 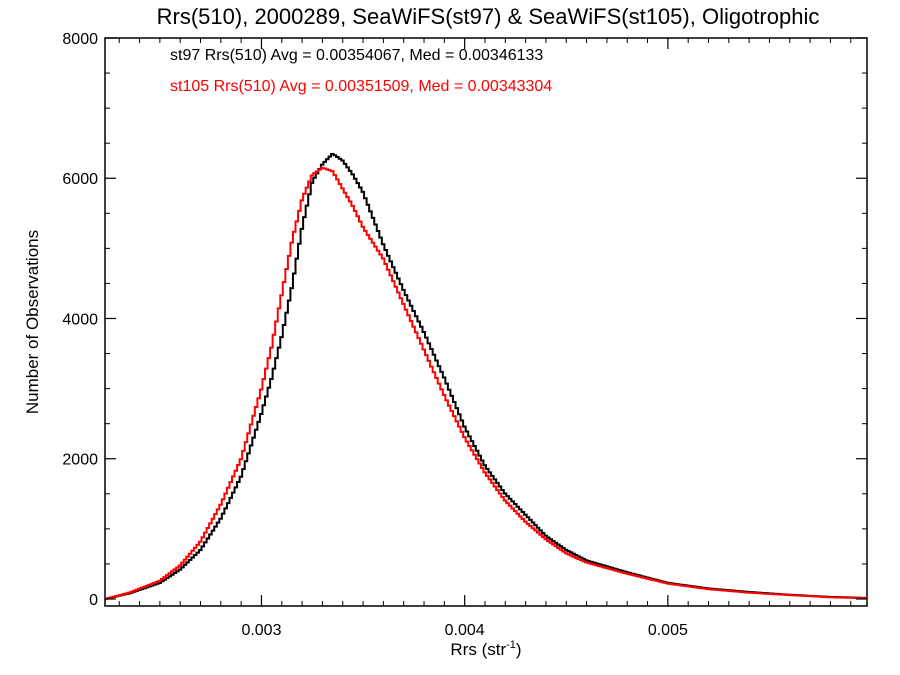 I want to click on x-tick-label: 0.003, so click(x=261, y=630).